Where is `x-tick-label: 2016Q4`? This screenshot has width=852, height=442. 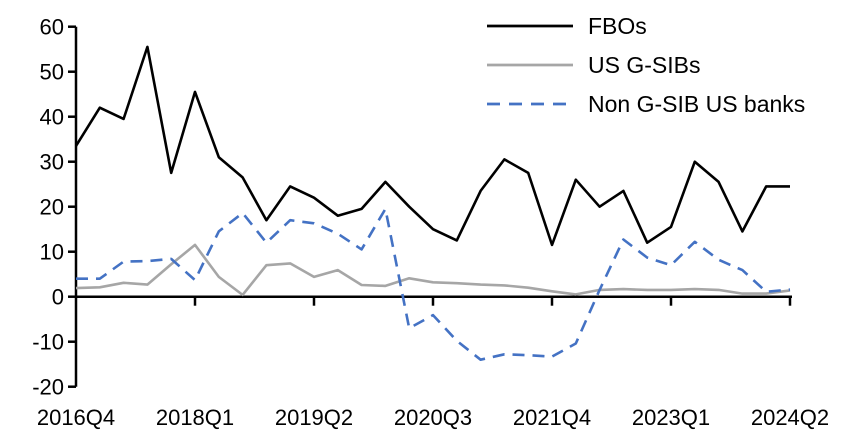
x-tick-label: 2016Q4 is located at coordinates (76, 417).